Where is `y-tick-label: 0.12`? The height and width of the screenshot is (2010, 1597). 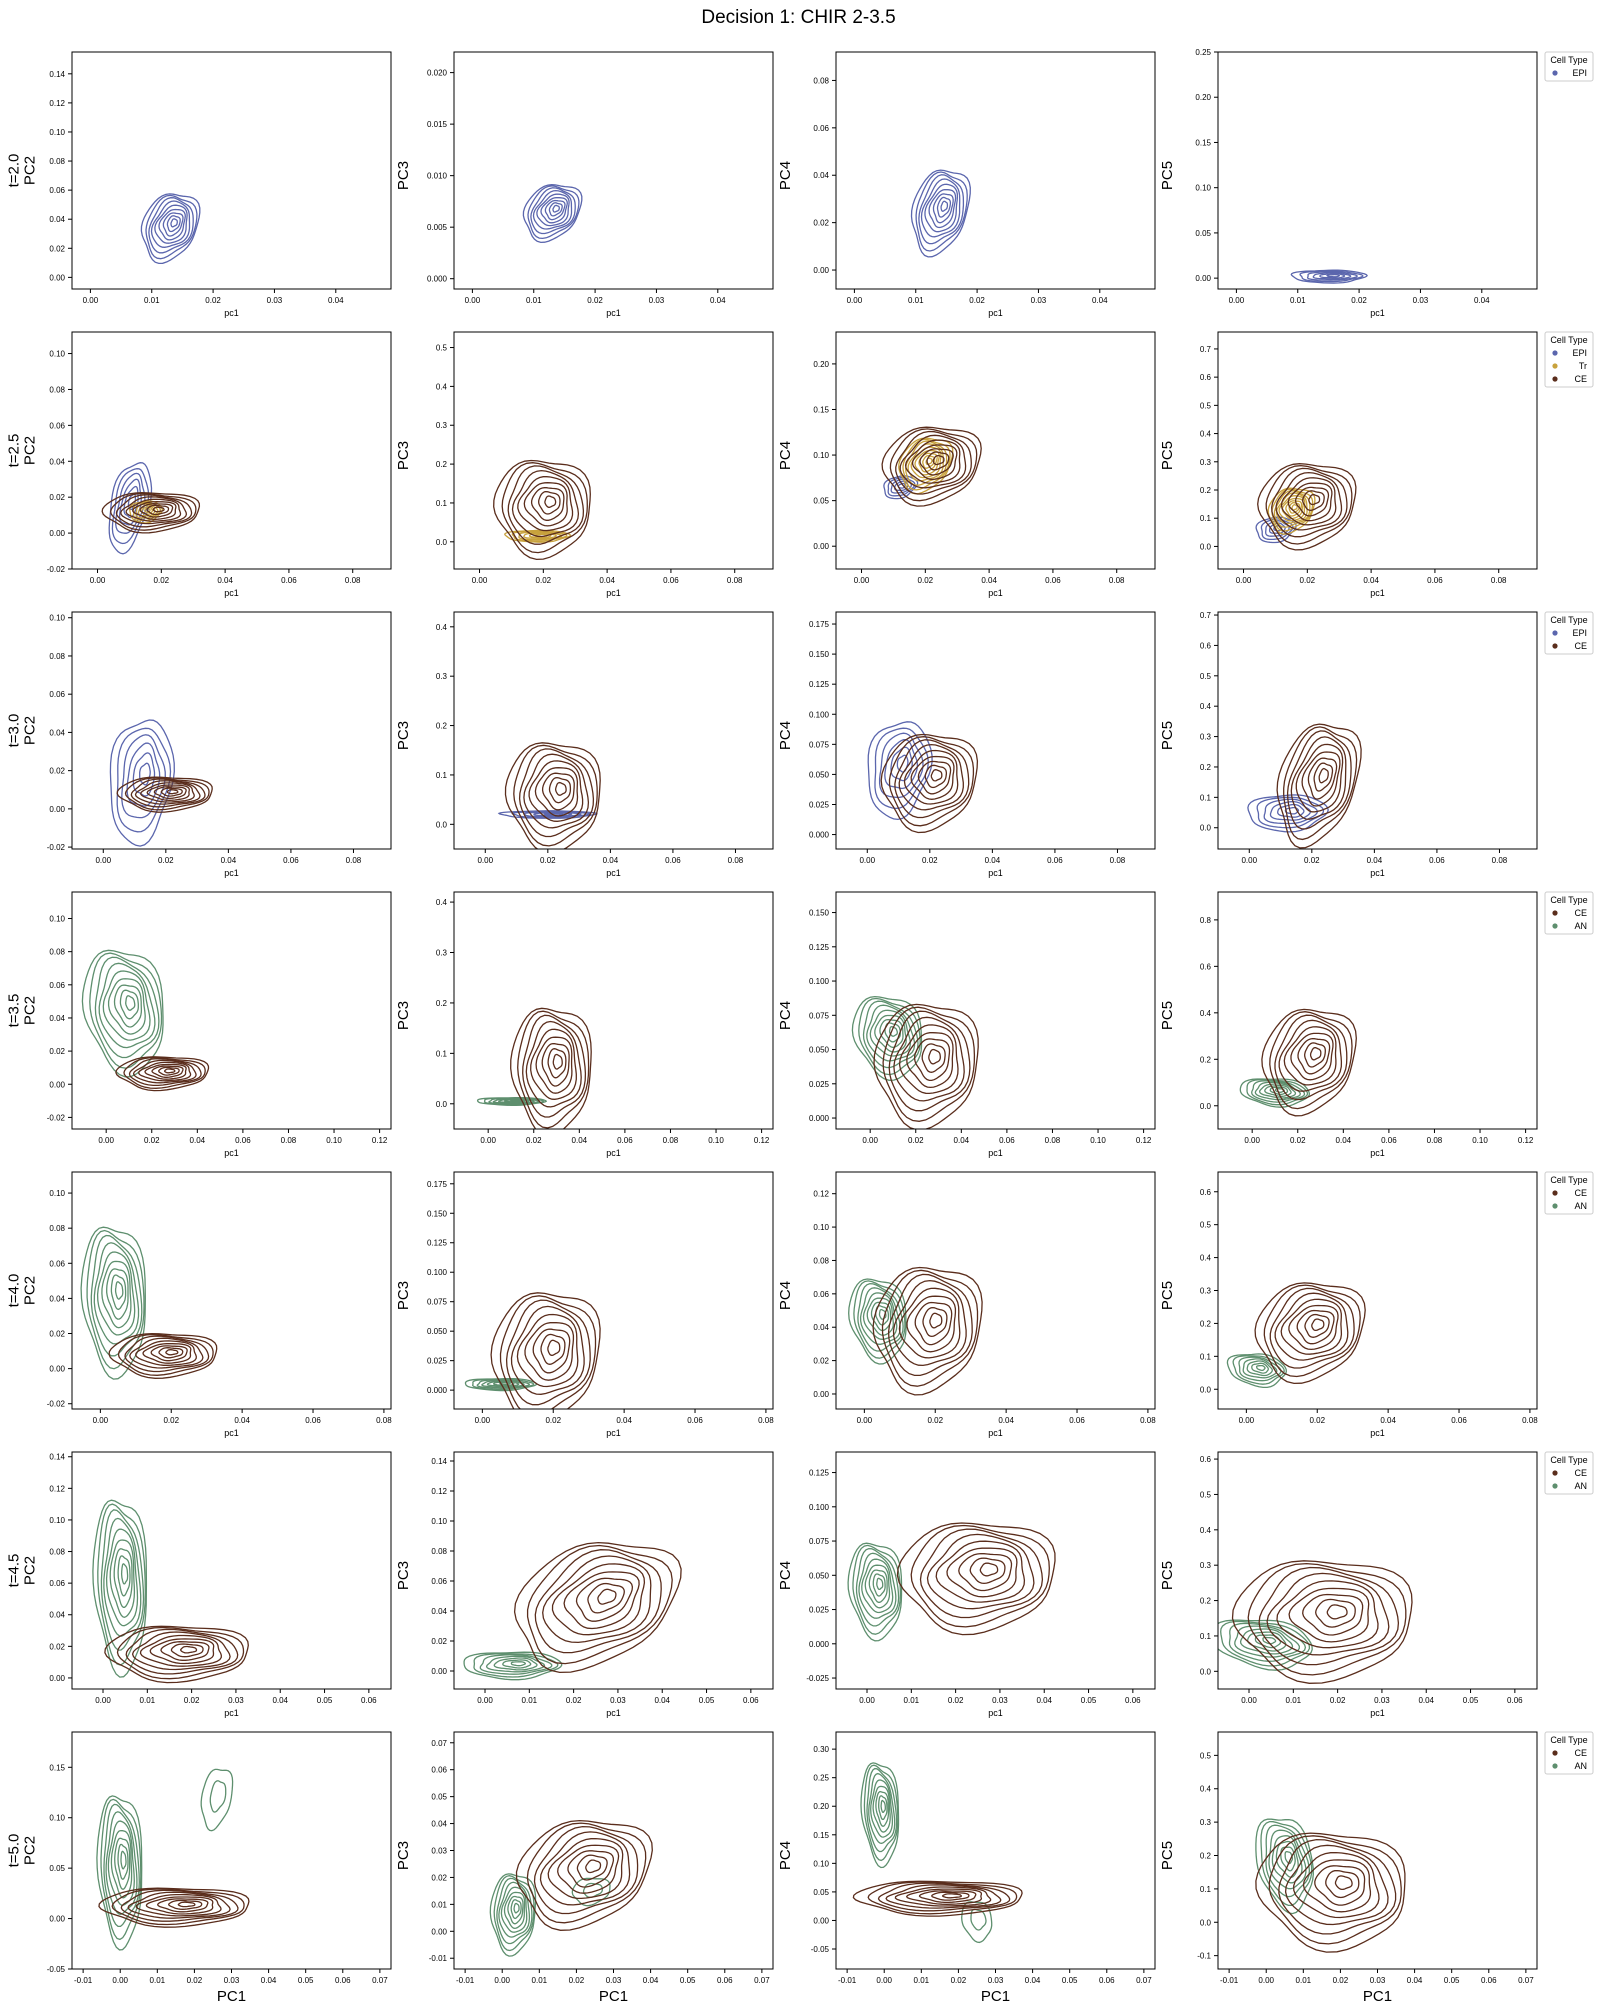 y-tick-label: 0.12 is located at coordinates (57, 103).